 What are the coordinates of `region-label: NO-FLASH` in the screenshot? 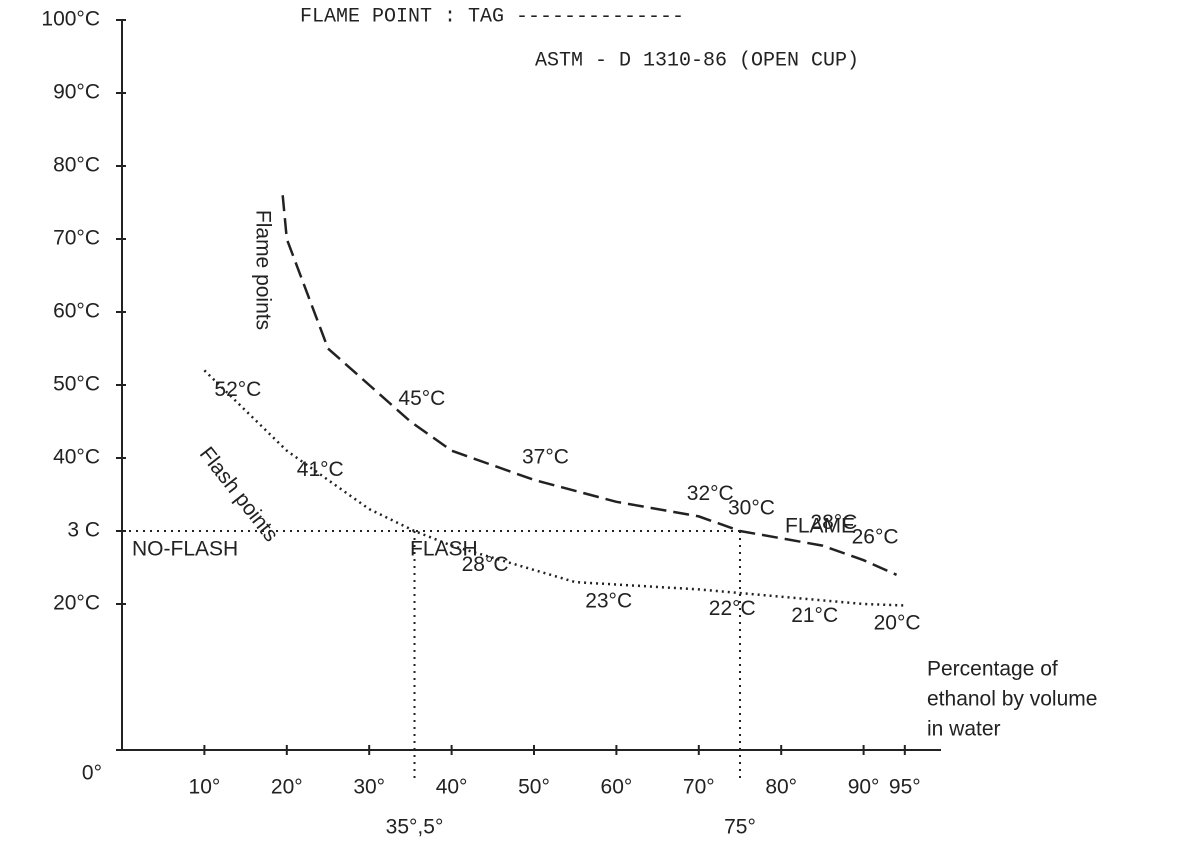 It's located at (185, 549).